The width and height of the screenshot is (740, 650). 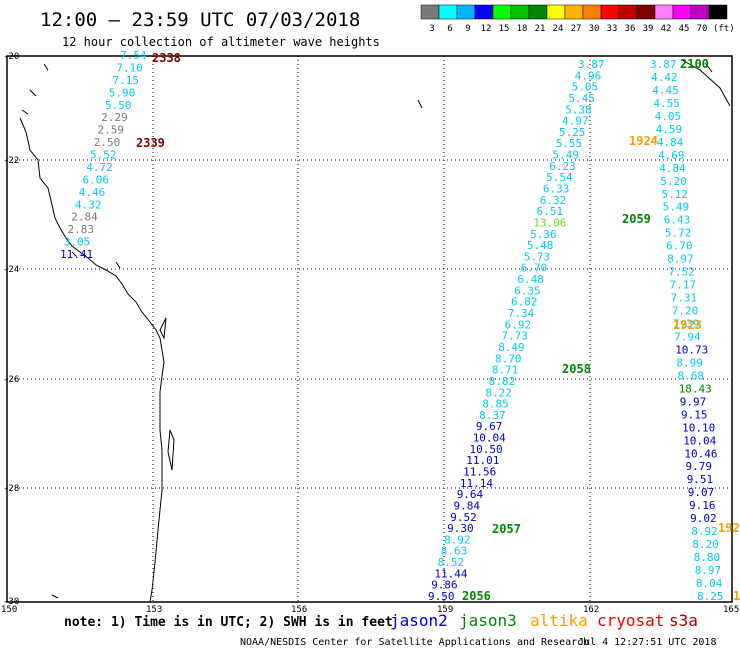 What do you see at coordinates (502, 381) in the screenshot?
I see `wave-height-value: 8.82` at bounding box center [502, 381].